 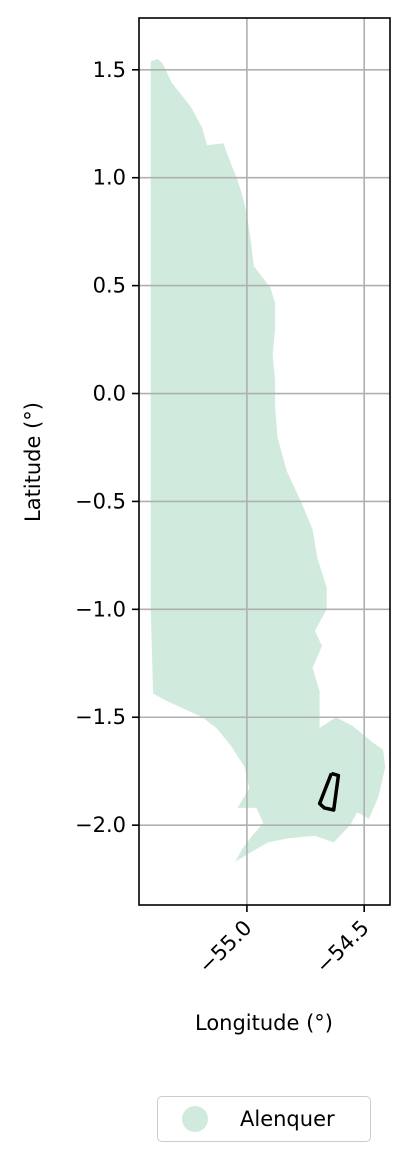 I want to click on legend-marker-icon, so click(x=195, y=1119).